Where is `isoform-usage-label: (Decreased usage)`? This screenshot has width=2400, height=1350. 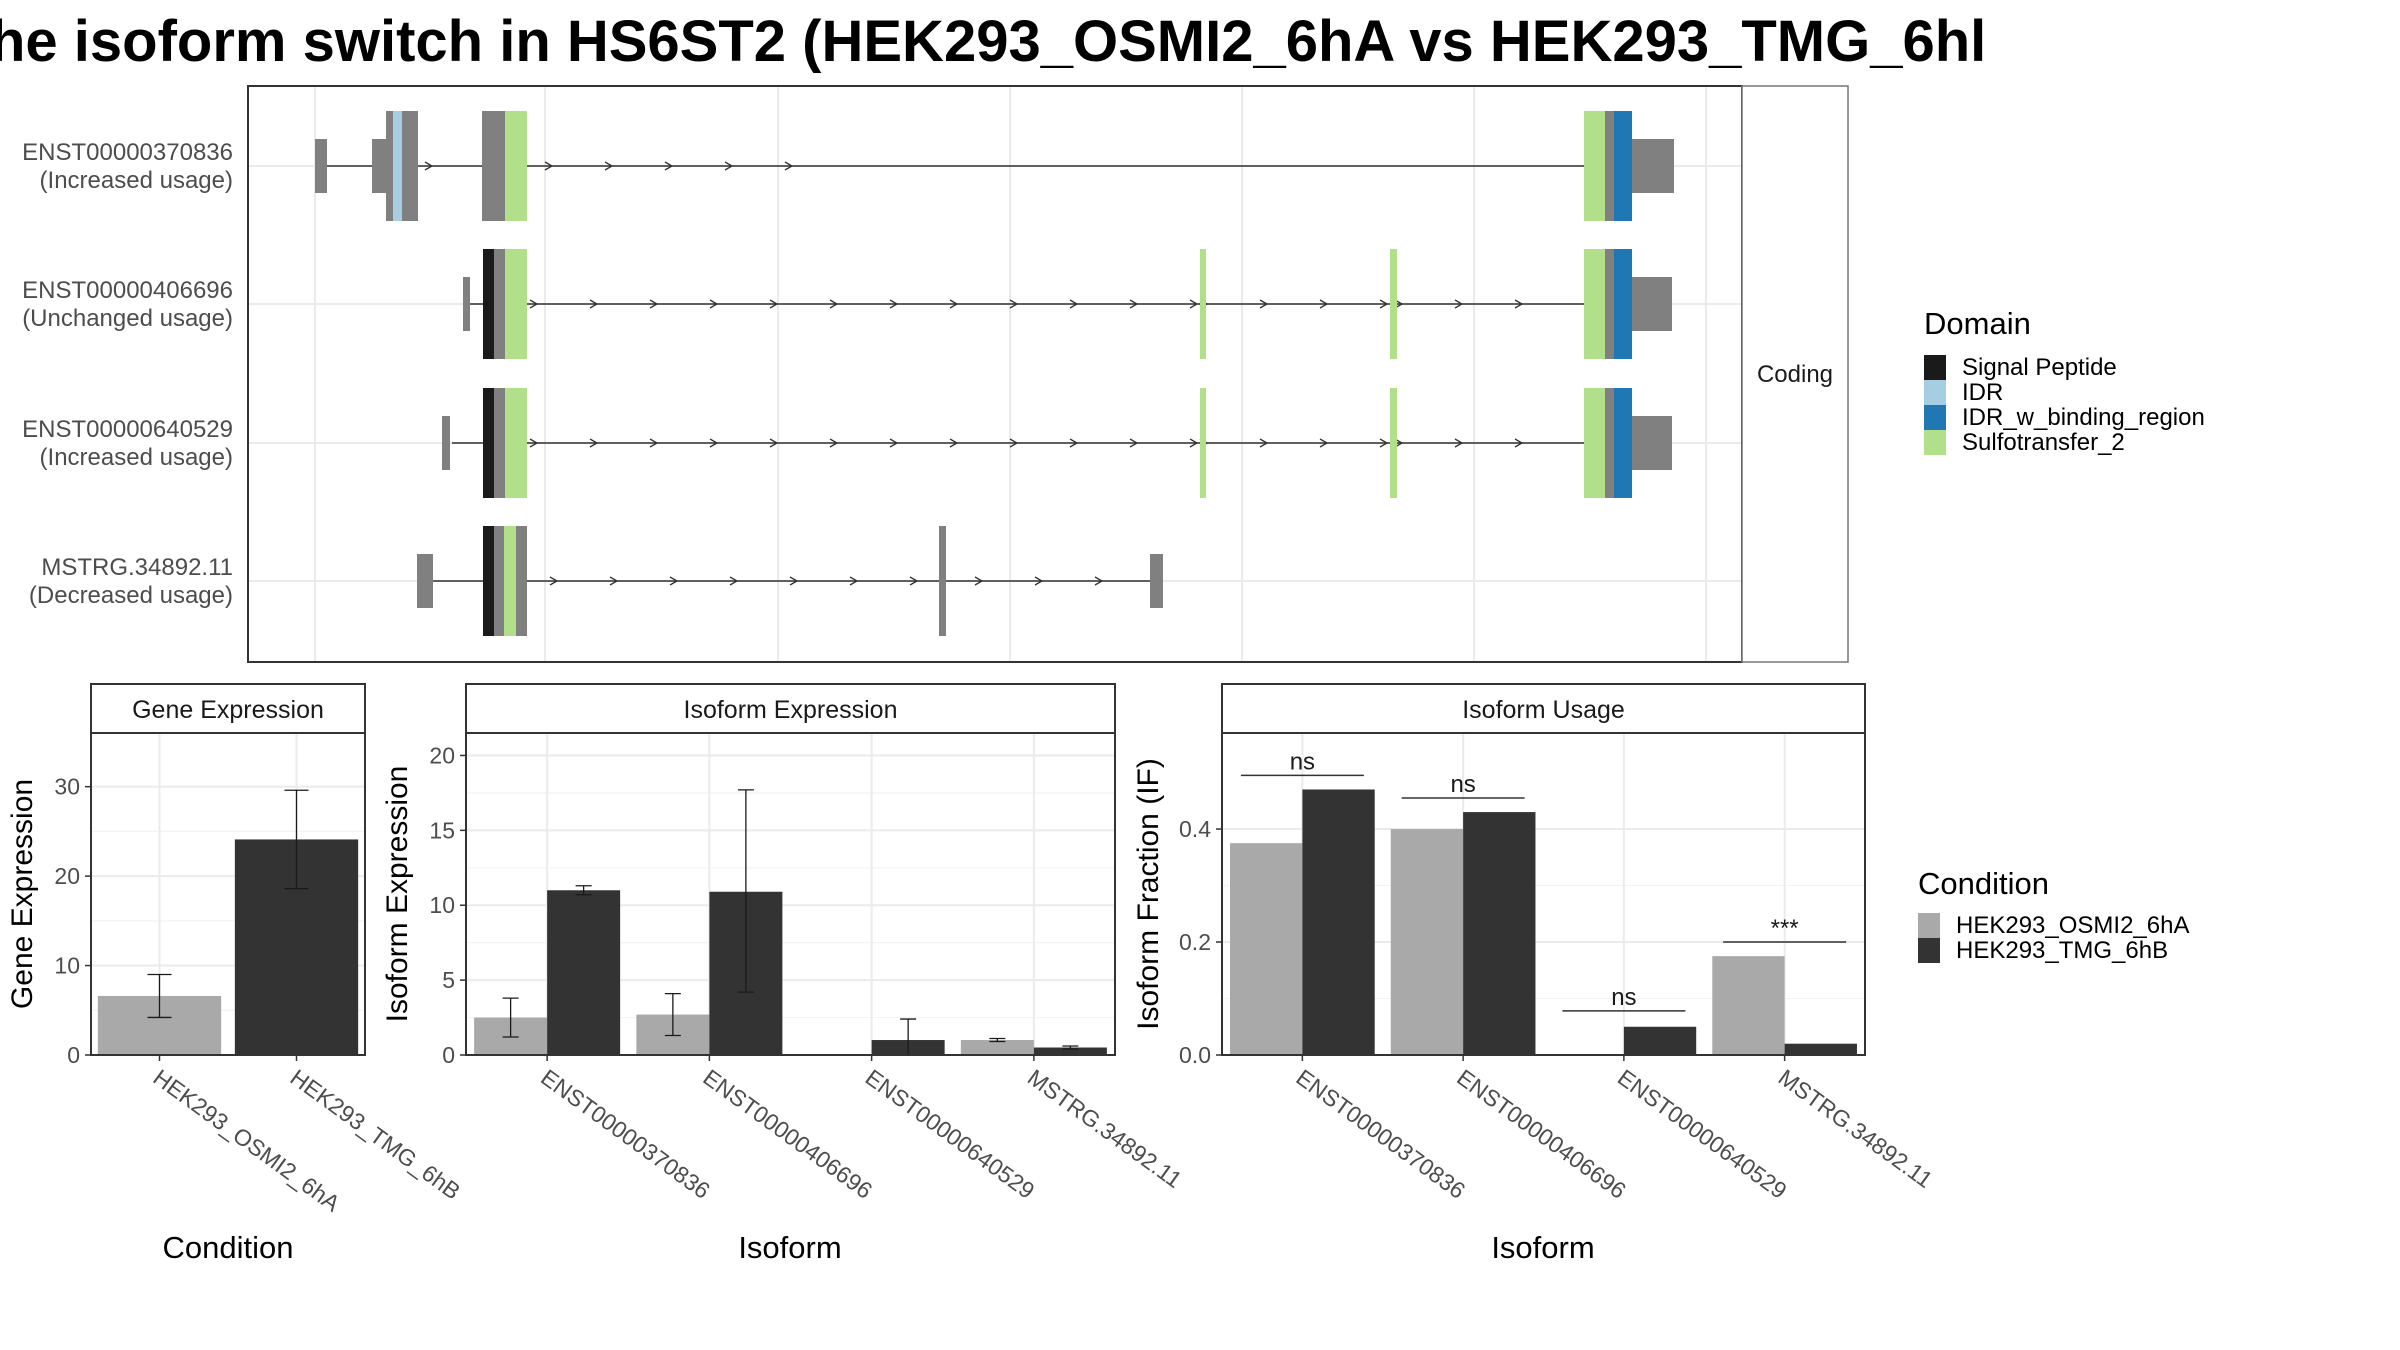 isoform-usage-label: (Decreased usage) is located at coordinates (131, 595).